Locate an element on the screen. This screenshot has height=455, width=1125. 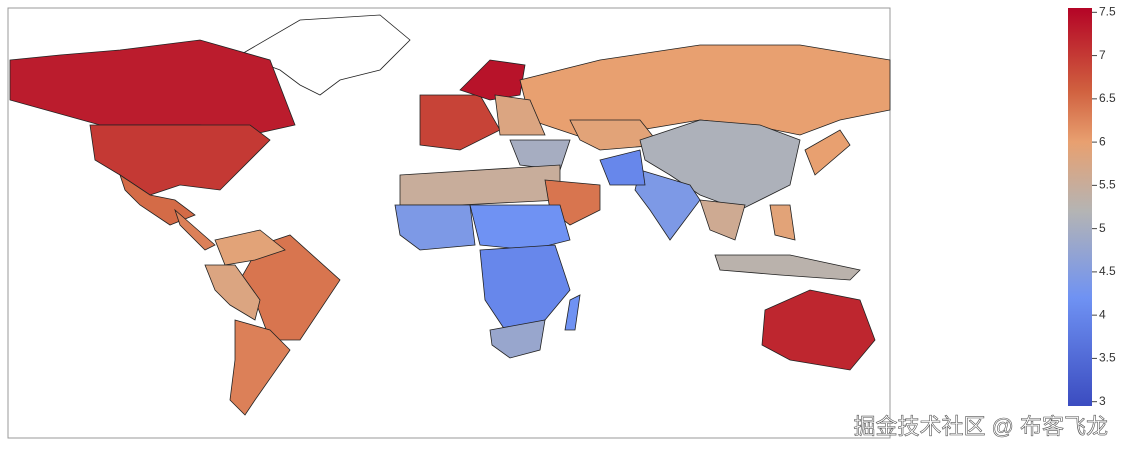
colorbar-ticks: 3 3.5 4 4.5 5 5.5 6 6.5 7 7.5 is located at coordinates (1104, 206).